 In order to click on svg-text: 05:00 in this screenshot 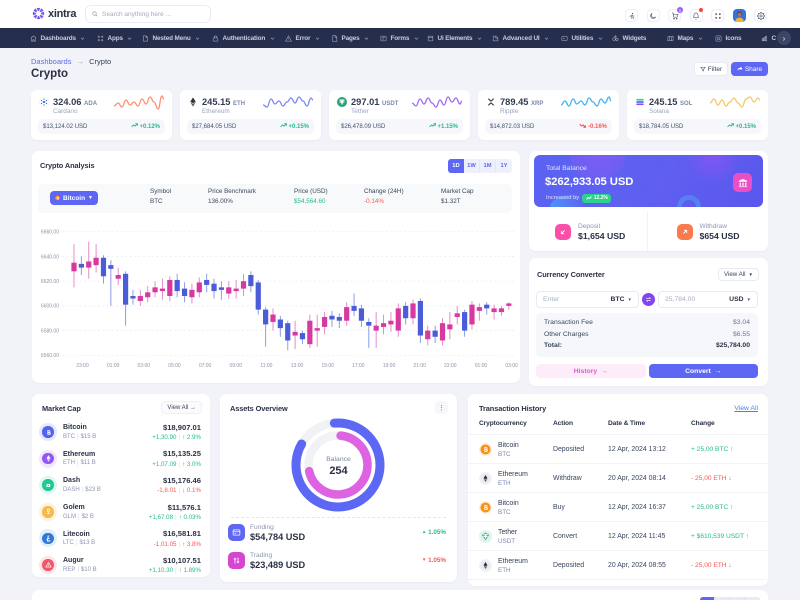, I will do `click(174, 366)`.